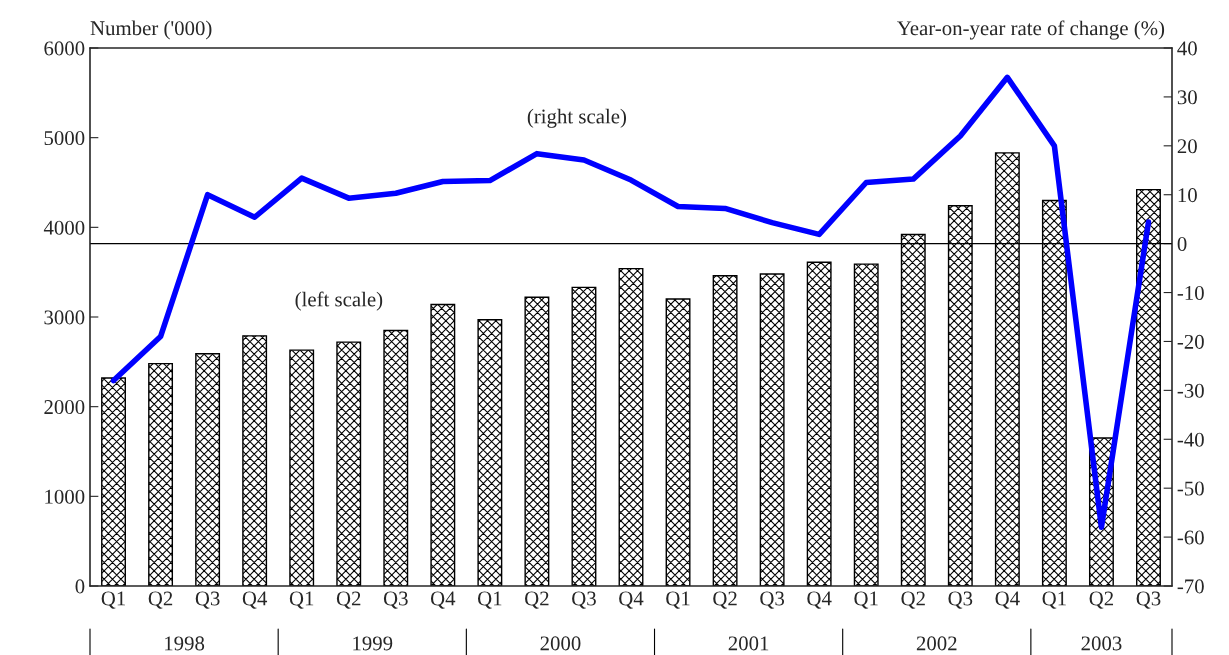 The image size is (1229, 655). I want to click on text: 2001, so click(748, 643).